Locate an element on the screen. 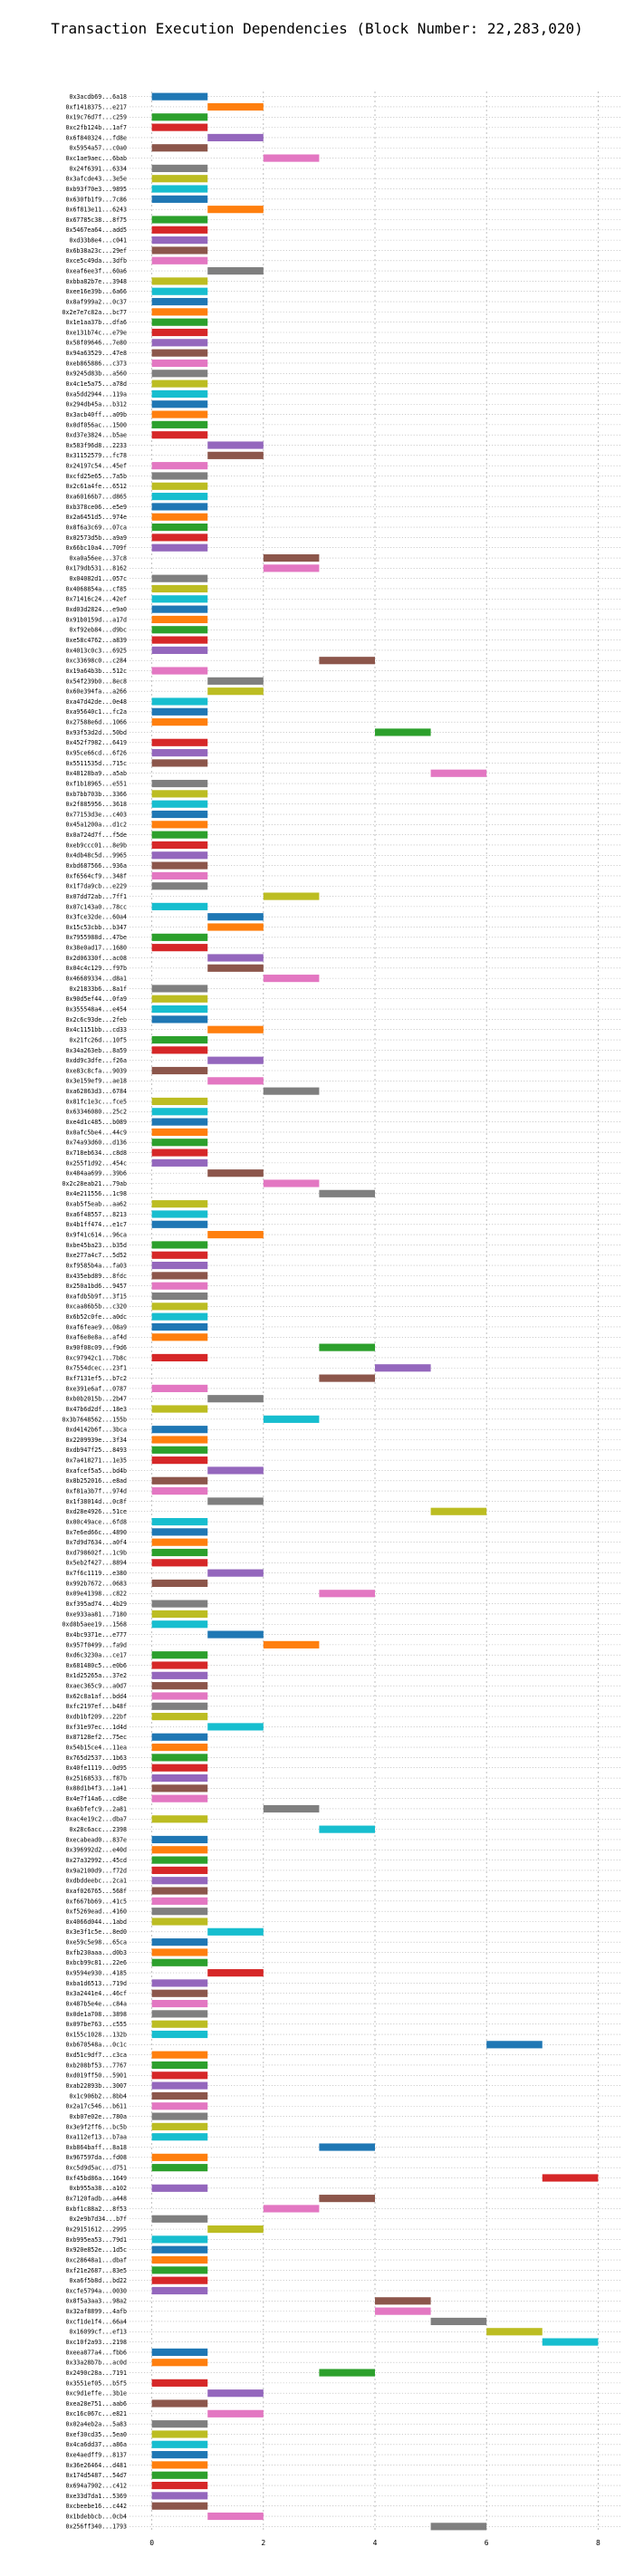  tx-label: 0x2c6c93de...2feb is located at coordinates (97, 1020).